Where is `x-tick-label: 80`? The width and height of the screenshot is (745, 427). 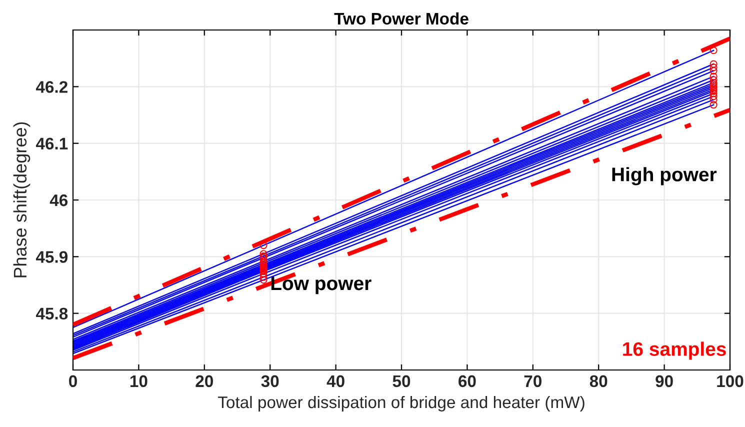
x-tick-label: 80 is located at coordinates (599, 381).